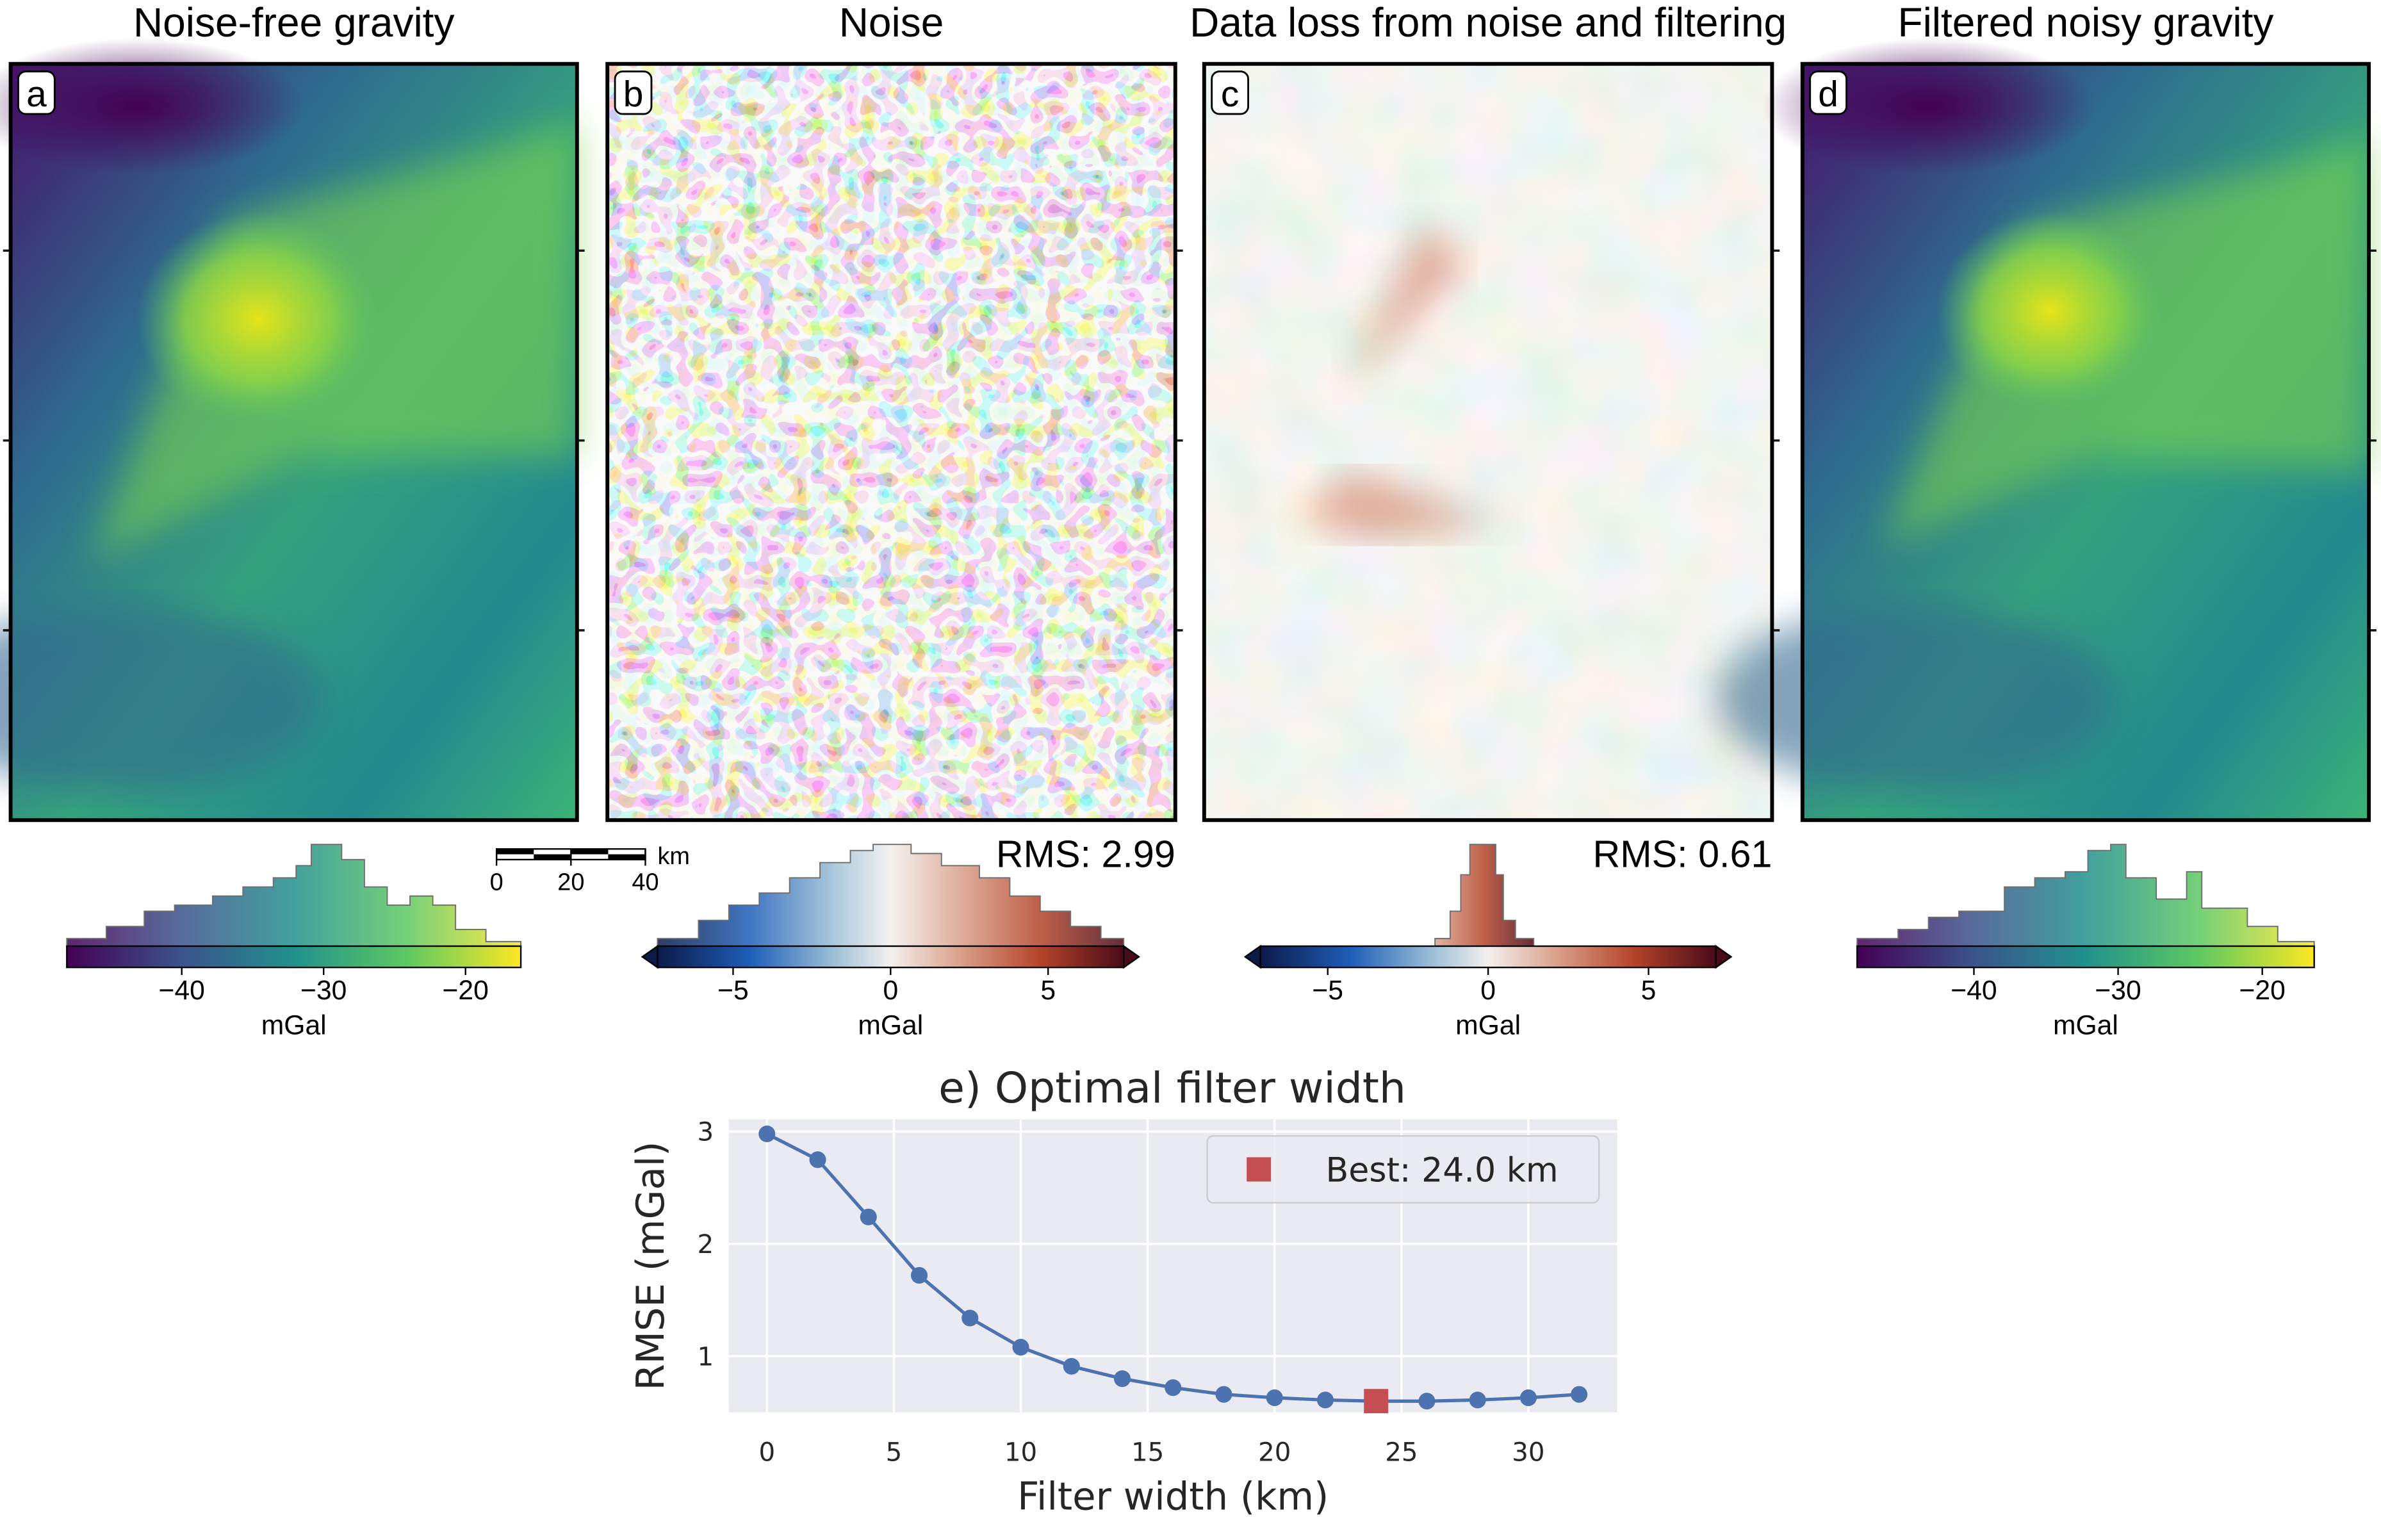  I want to click on scalebar-label: 40, so click(645, 882).